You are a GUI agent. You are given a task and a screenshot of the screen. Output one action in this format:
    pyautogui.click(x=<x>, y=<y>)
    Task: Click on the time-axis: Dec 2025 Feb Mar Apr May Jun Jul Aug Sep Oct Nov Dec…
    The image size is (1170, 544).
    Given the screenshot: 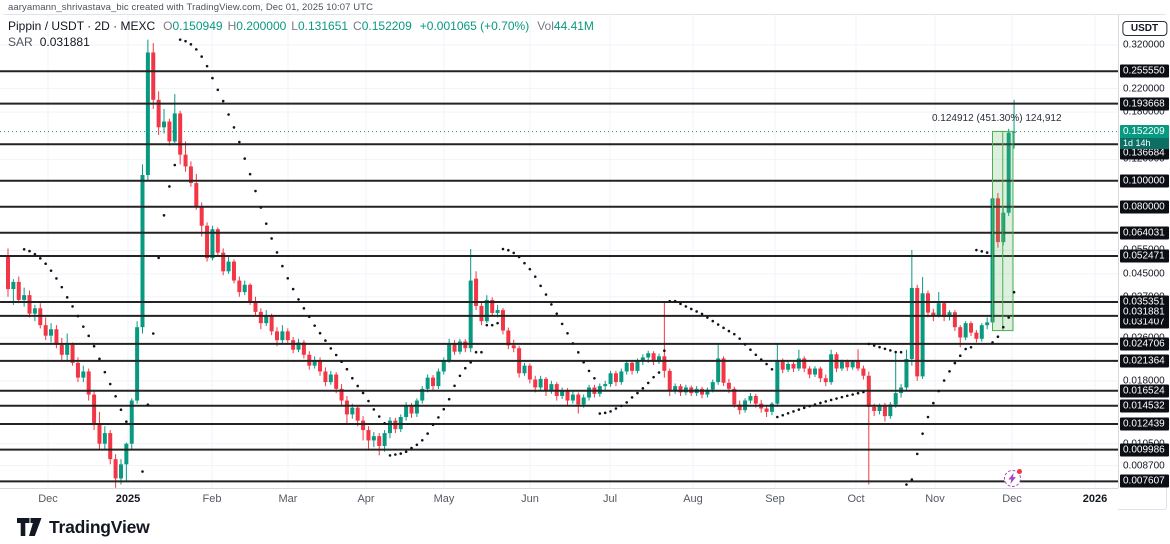 What is the action you would take?
    pyautogui.click(x=559, y=499)
    